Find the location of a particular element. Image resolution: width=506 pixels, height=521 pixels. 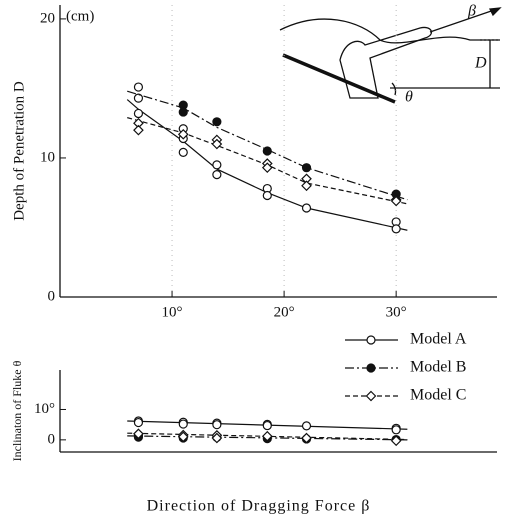

x-axis-label: Direction of Dragging Force β is located at coordinates (259, 506).